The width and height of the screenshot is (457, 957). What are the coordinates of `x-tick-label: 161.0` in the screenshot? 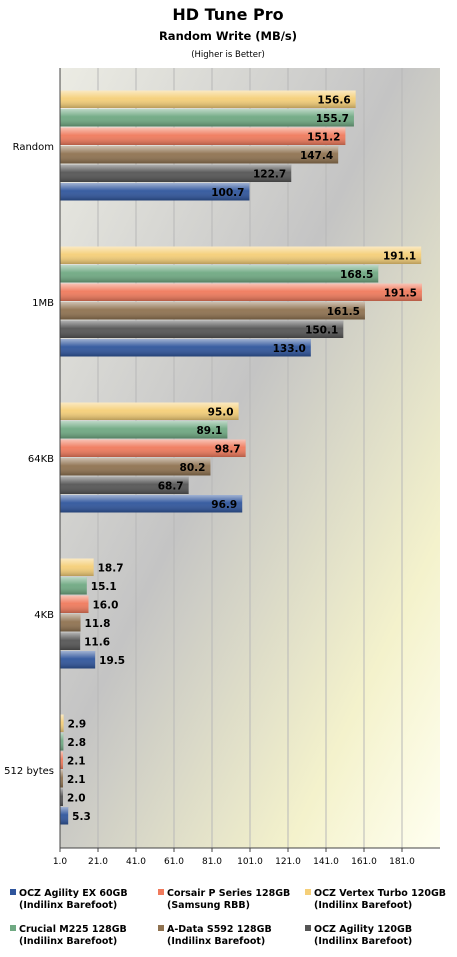 It's located at (364, 862).